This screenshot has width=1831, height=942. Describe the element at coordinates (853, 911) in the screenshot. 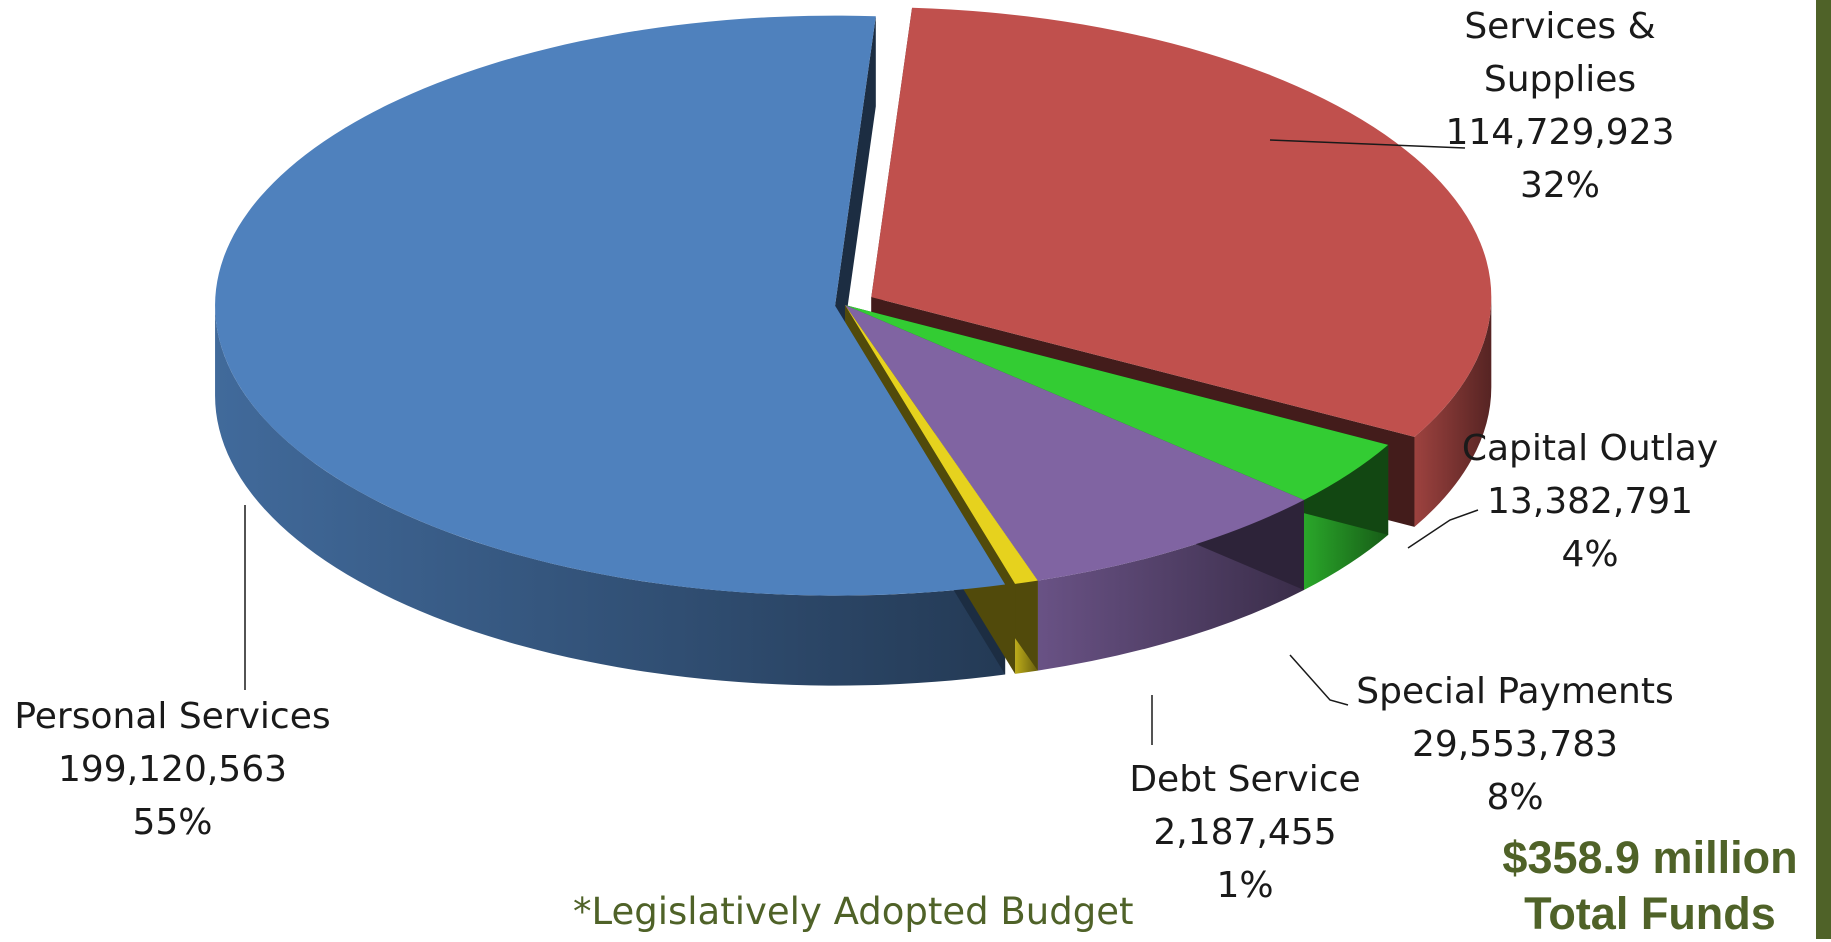

I see `footnote: *Legislatively Adopted Budget` at that location.